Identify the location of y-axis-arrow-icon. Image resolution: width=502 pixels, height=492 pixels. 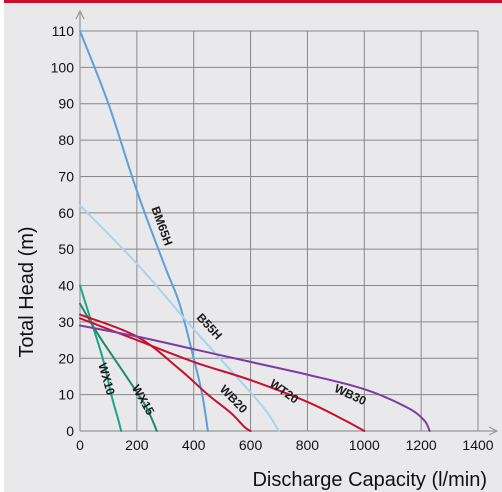
(80, 14).